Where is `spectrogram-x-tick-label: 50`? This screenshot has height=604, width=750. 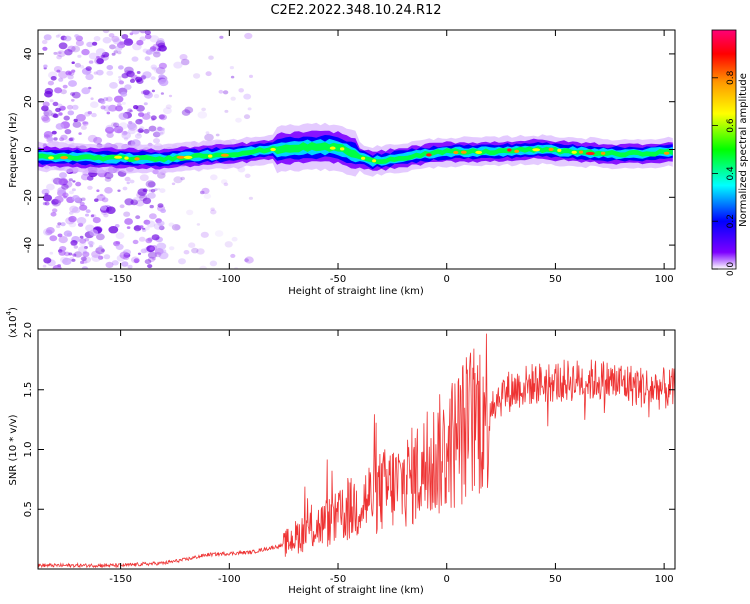 spectrogram-x-tick-label: 50 is located at coordinates (555, 279).